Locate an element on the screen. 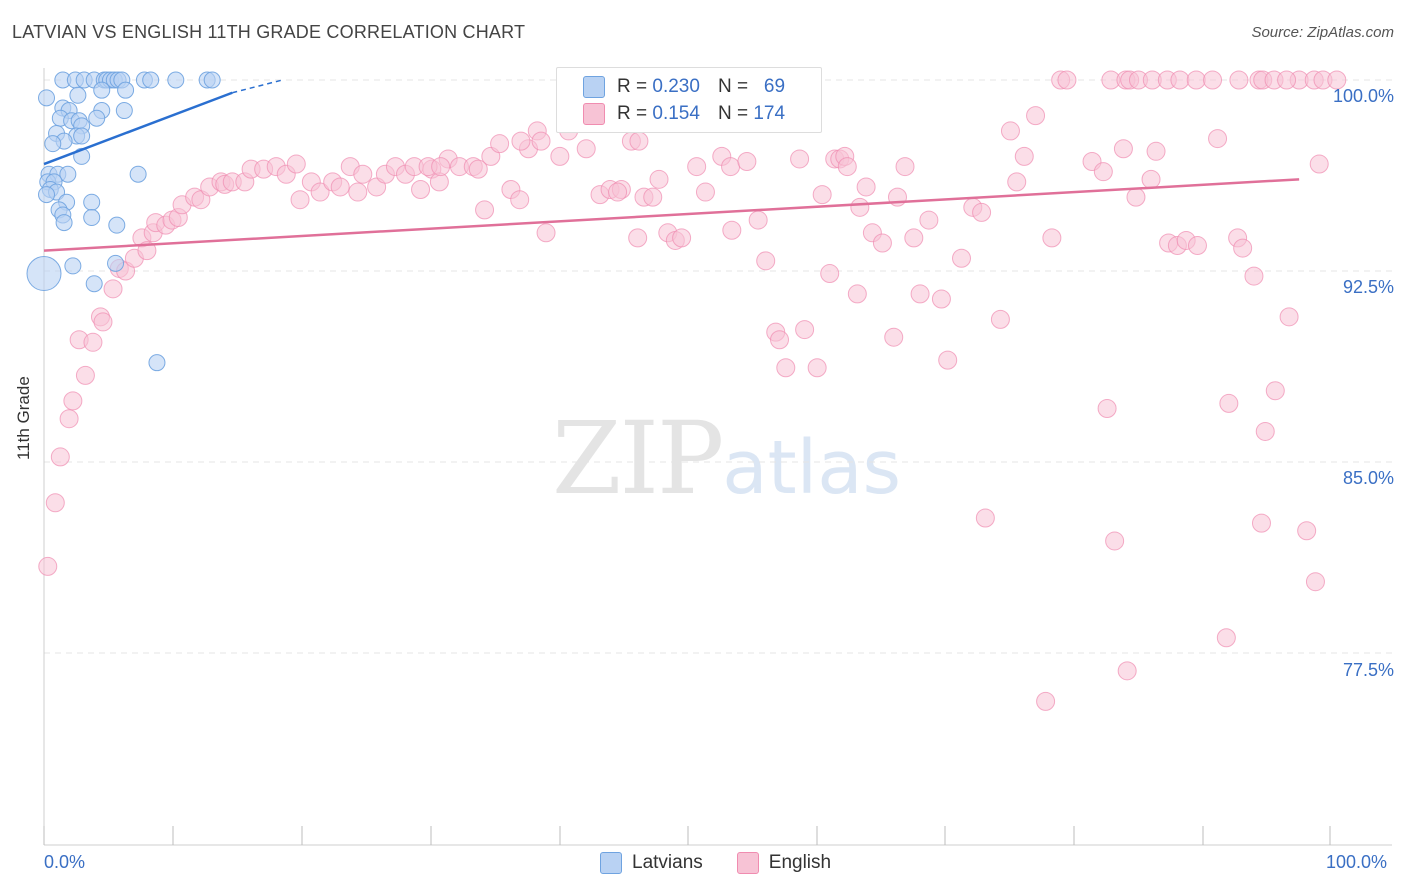  latvian-points is located at coordinates (123, 221).